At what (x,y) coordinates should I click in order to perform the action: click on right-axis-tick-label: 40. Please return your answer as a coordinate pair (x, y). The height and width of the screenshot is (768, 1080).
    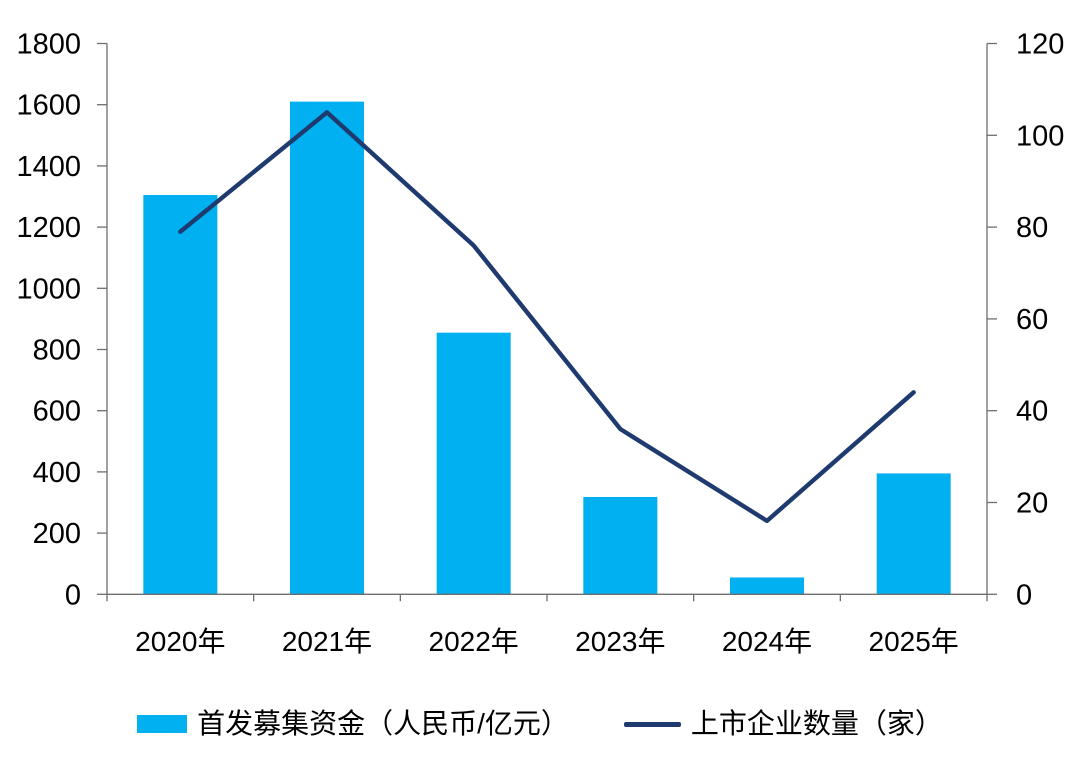
    Looking at the image, I should click on (1032, 412).